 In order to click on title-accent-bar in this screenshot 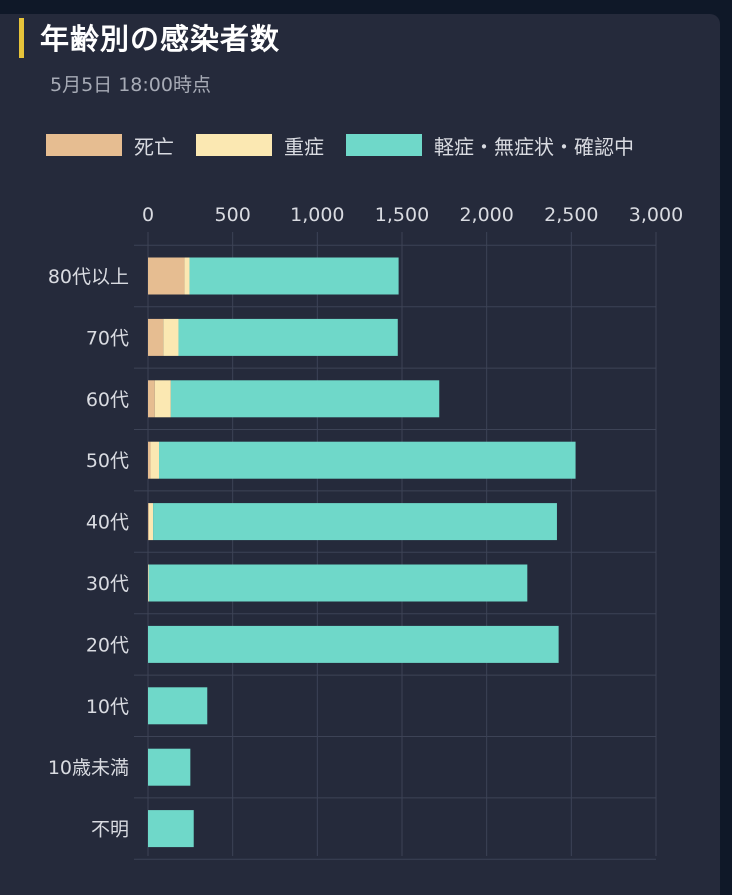, I will do `click(21, 38)`.